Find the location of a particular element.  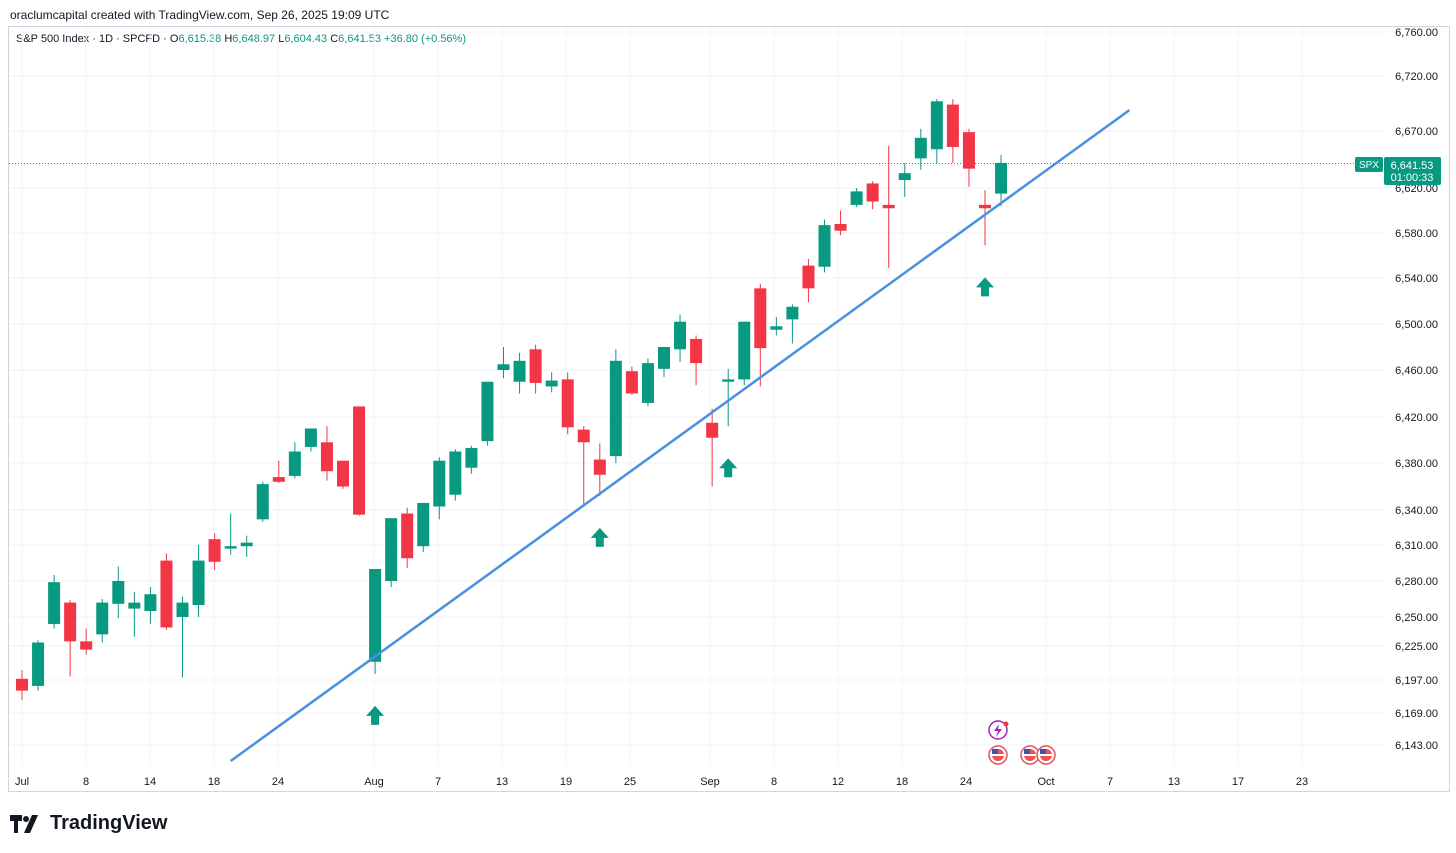

y-tick-label: 6,310.00 is located at coordinates (1416, 546).